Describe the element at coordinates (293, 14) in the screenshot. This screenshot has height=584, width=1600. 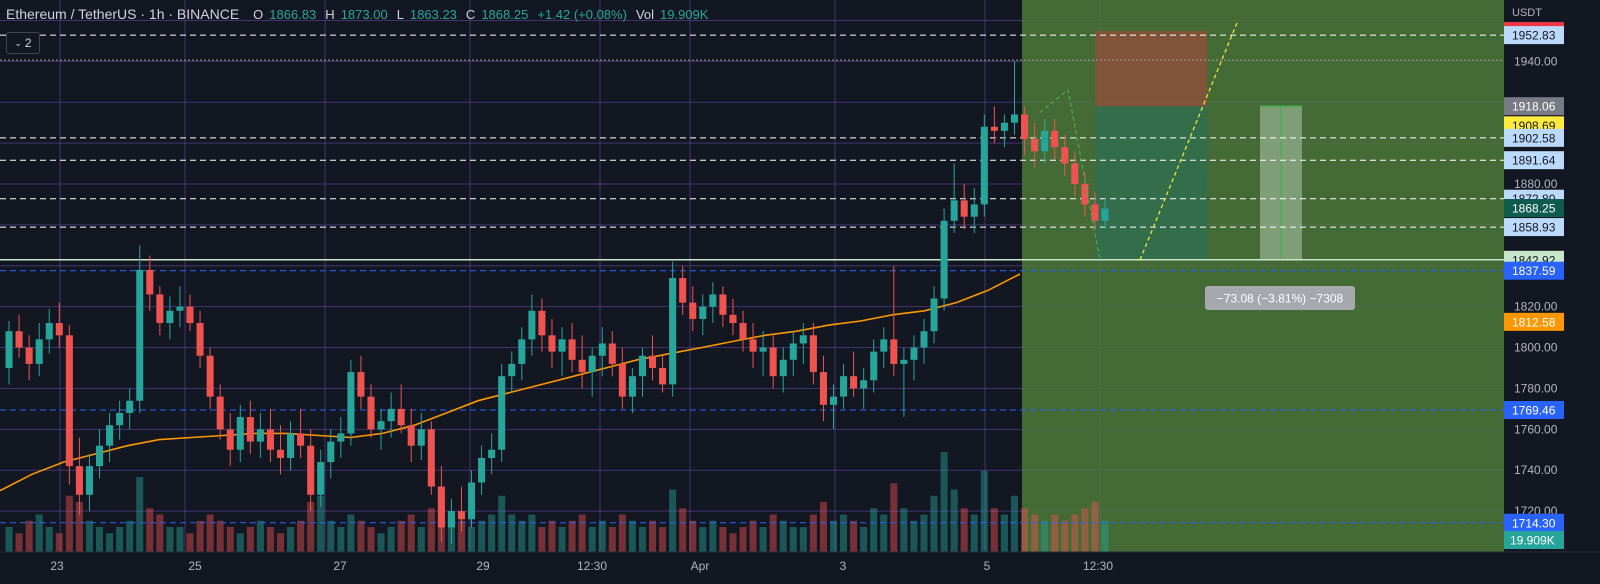
I see `open-value: 1866.83` at that location.